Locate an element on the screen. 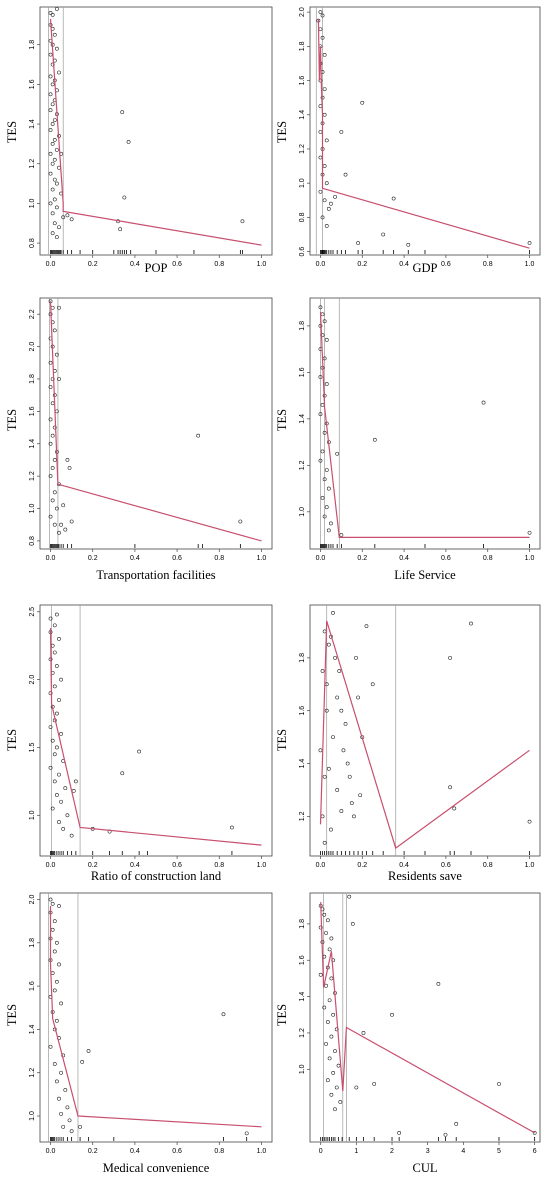  y-tick-label: 1.6 is located at coordinates (302, 372).